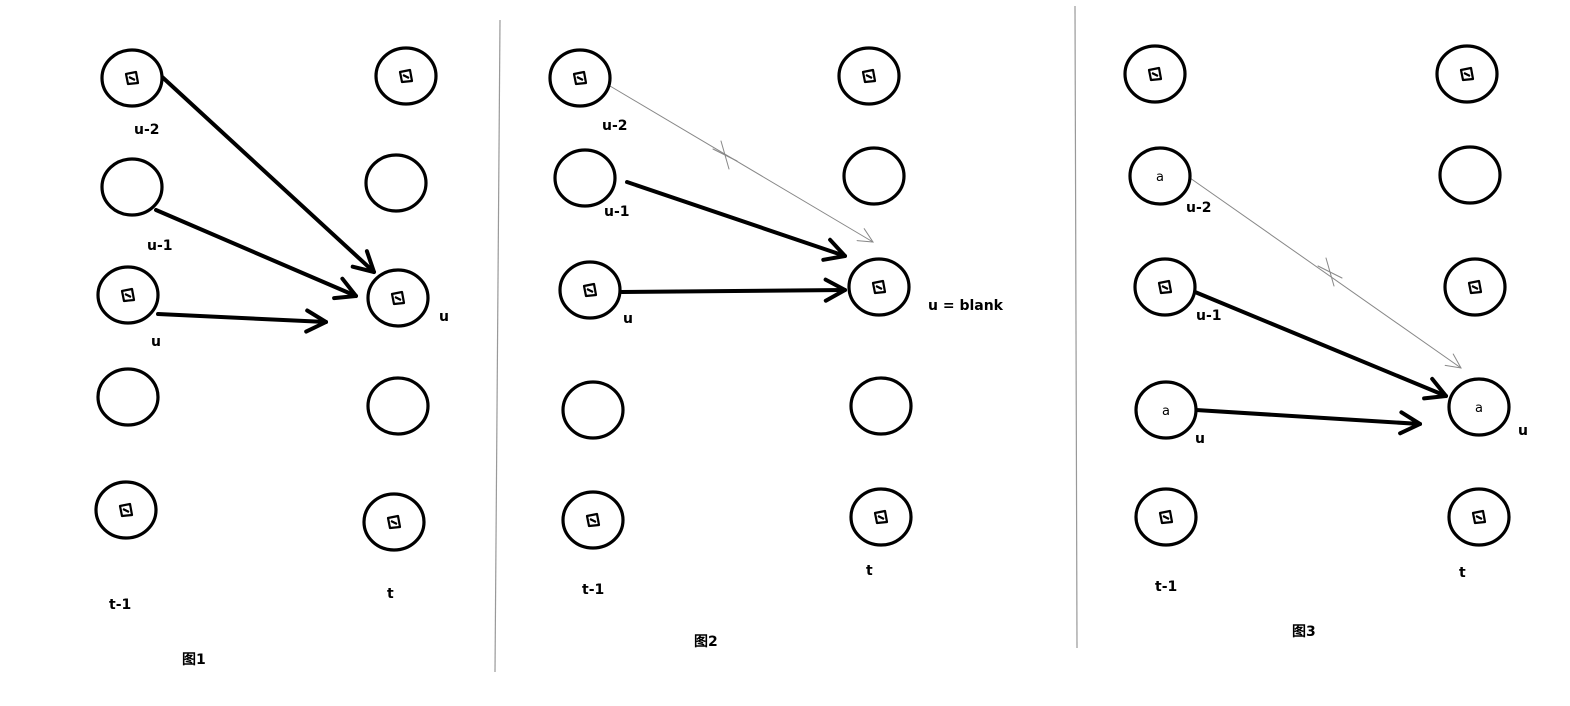  Describe the element at coordinates (1523, 431) in the screenshot. I see `panel-3-label-r3: u` at that location.